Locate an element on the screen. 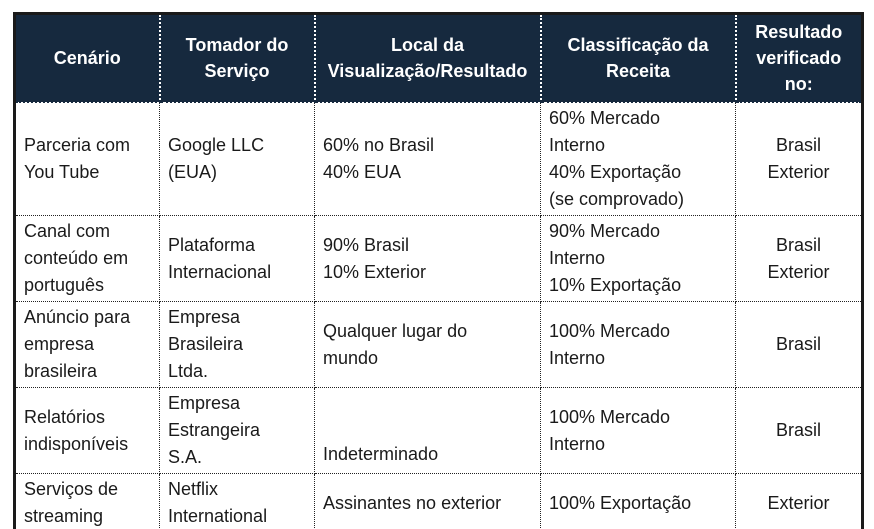 The width and height of the screenshot is (874, 529). cell-tomador: Google LLC (EUA) is located at coordinates (237, 159).